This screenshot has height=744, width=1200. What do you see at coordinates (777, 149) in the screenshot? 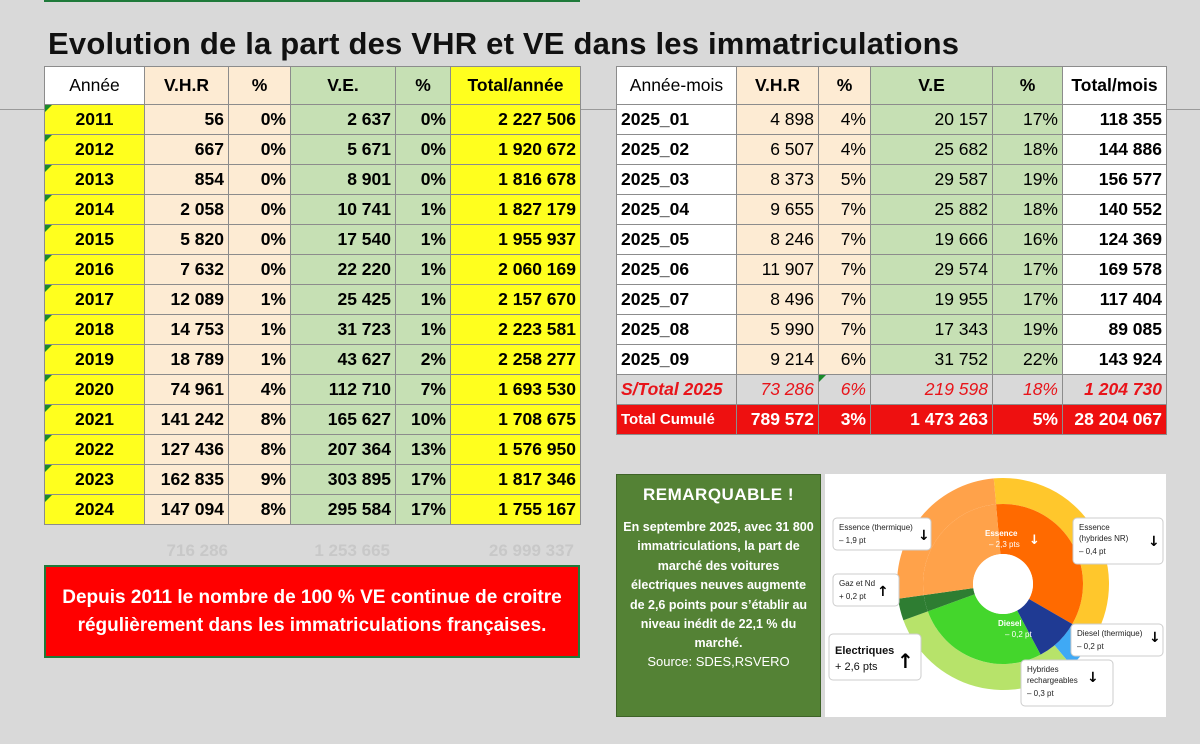
I see `cell-m-vhr: 6 507` at bounding box center [777, 149].